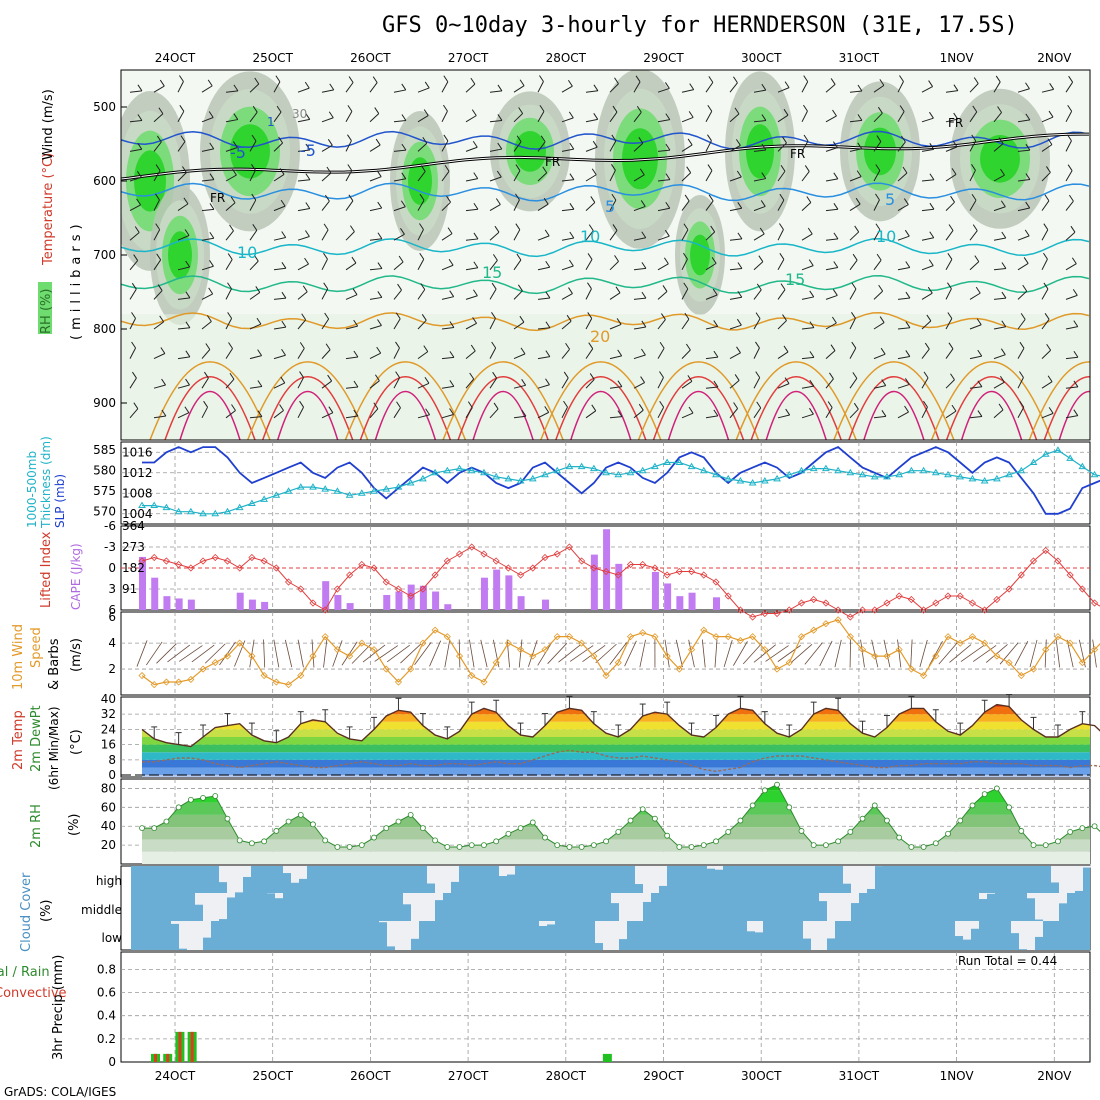 The height and width of the screenshot is (1100, 1100). What do you see at coordinates (180, 1046) in the screenshot?
I see `precip-convective-bar` at bounding box center [180, 1046].